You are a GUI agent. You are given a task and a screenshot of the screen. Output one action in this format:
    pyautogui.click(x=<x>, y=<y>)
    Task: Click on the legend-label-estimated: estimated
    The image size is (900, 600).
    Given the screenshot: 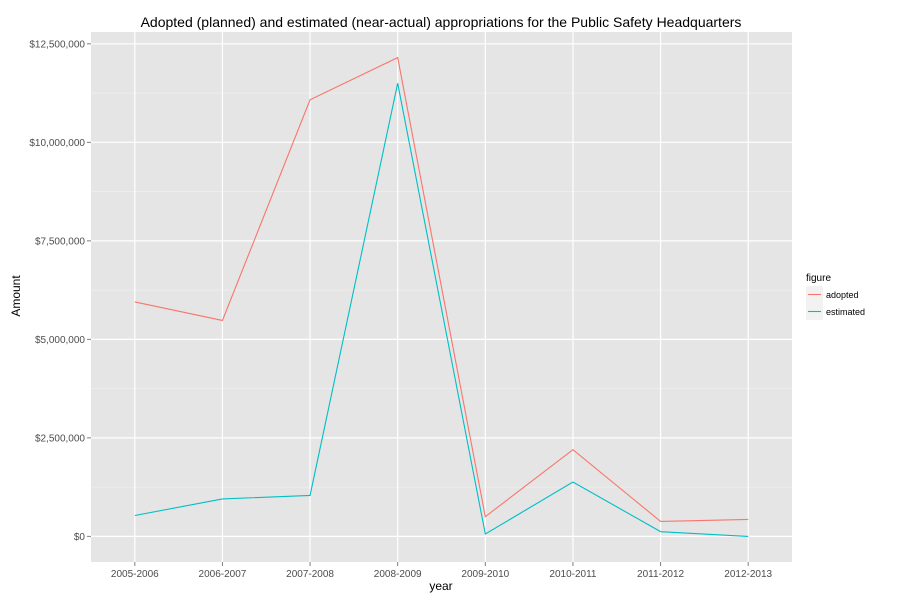 What is the action you would take?
    pyautogui.click(x=845, y=312)
    